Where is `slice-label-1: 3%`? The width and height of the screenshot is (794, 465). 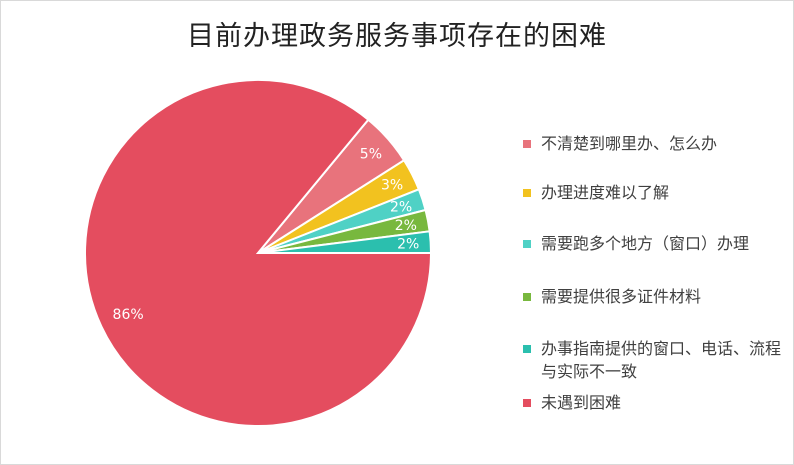 slice-label-1: 3% is located at coordinates (392, 186).